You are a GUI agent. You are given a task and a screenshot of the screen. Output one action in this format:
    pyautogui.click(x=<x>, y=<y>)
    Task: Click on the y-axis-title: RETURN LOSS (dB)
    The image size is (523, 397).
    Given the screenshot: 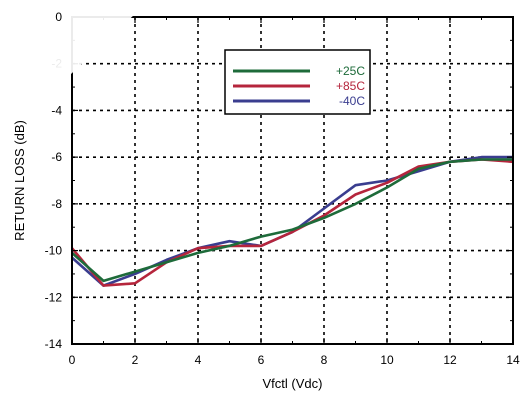 What is the action you would take?
    pyautogui.click(x=19, y=180)
    